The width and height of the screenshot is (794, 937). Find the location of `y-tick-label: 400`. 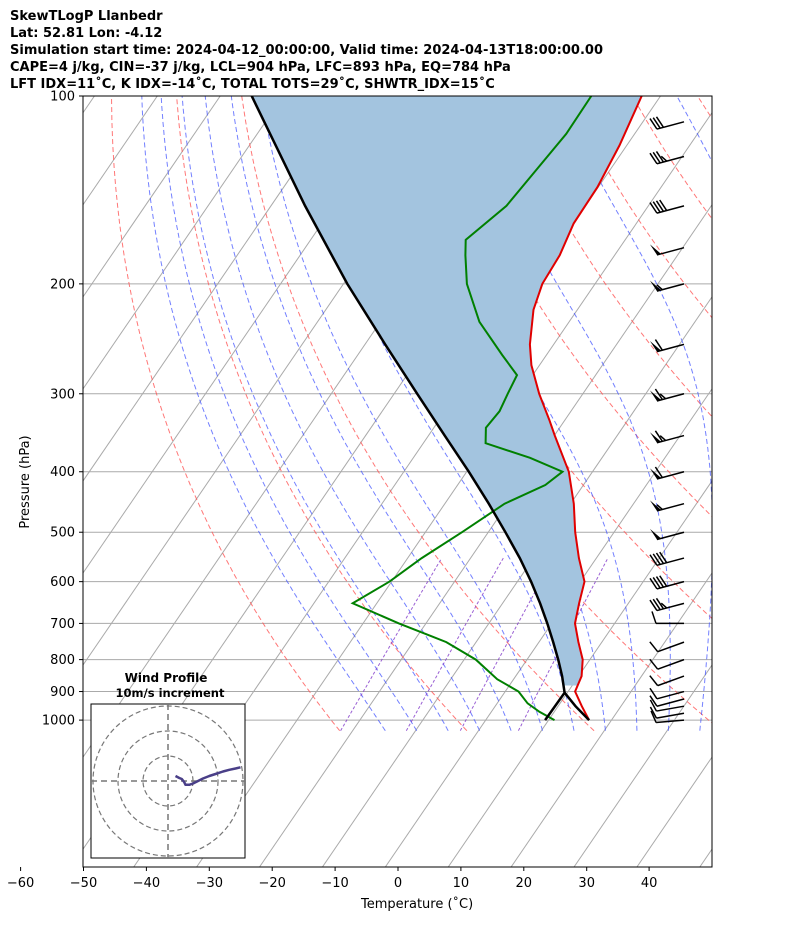

y-tick-label: 400 is located at coordinates (62, 472).